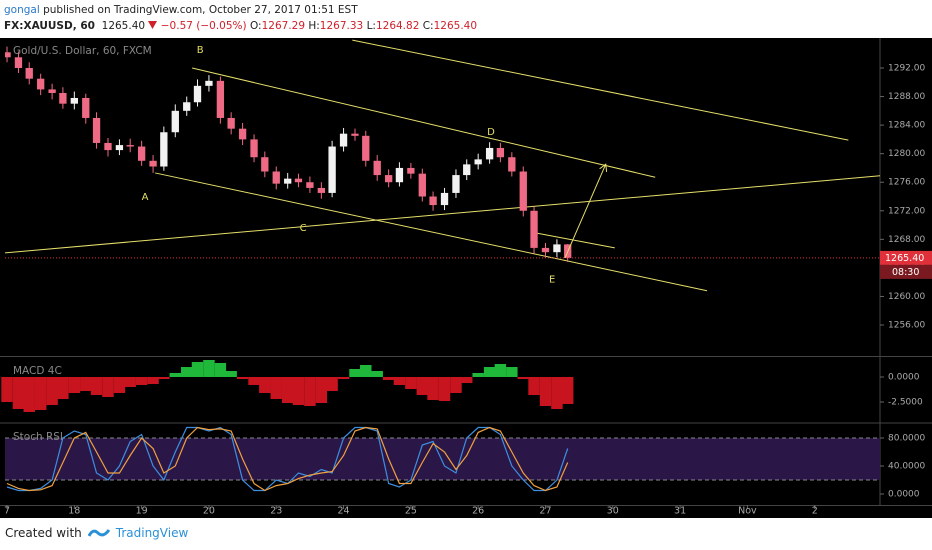  Describe the element at coordinates (255, 26) in the screenshot. I see `open-label: O:` at that location.